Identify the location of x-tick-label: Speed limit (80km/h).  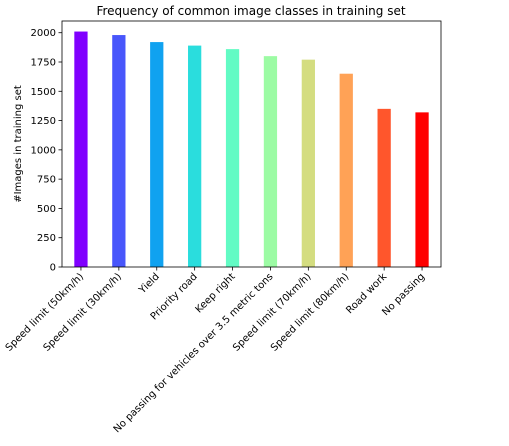
(310, 312).